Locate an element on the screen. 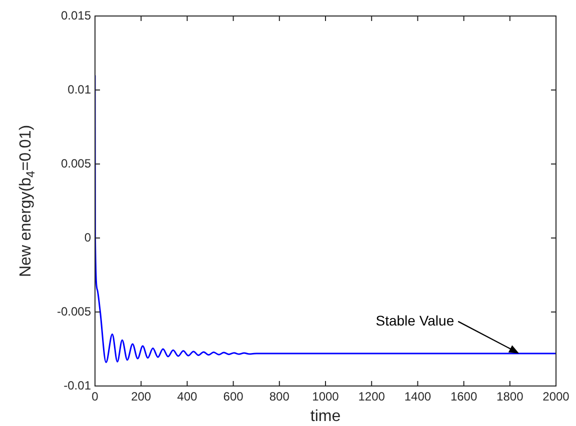 The height and width of the screenshot is (426, 576). y-tick-label: 0 is located at coordinates (88, 237).